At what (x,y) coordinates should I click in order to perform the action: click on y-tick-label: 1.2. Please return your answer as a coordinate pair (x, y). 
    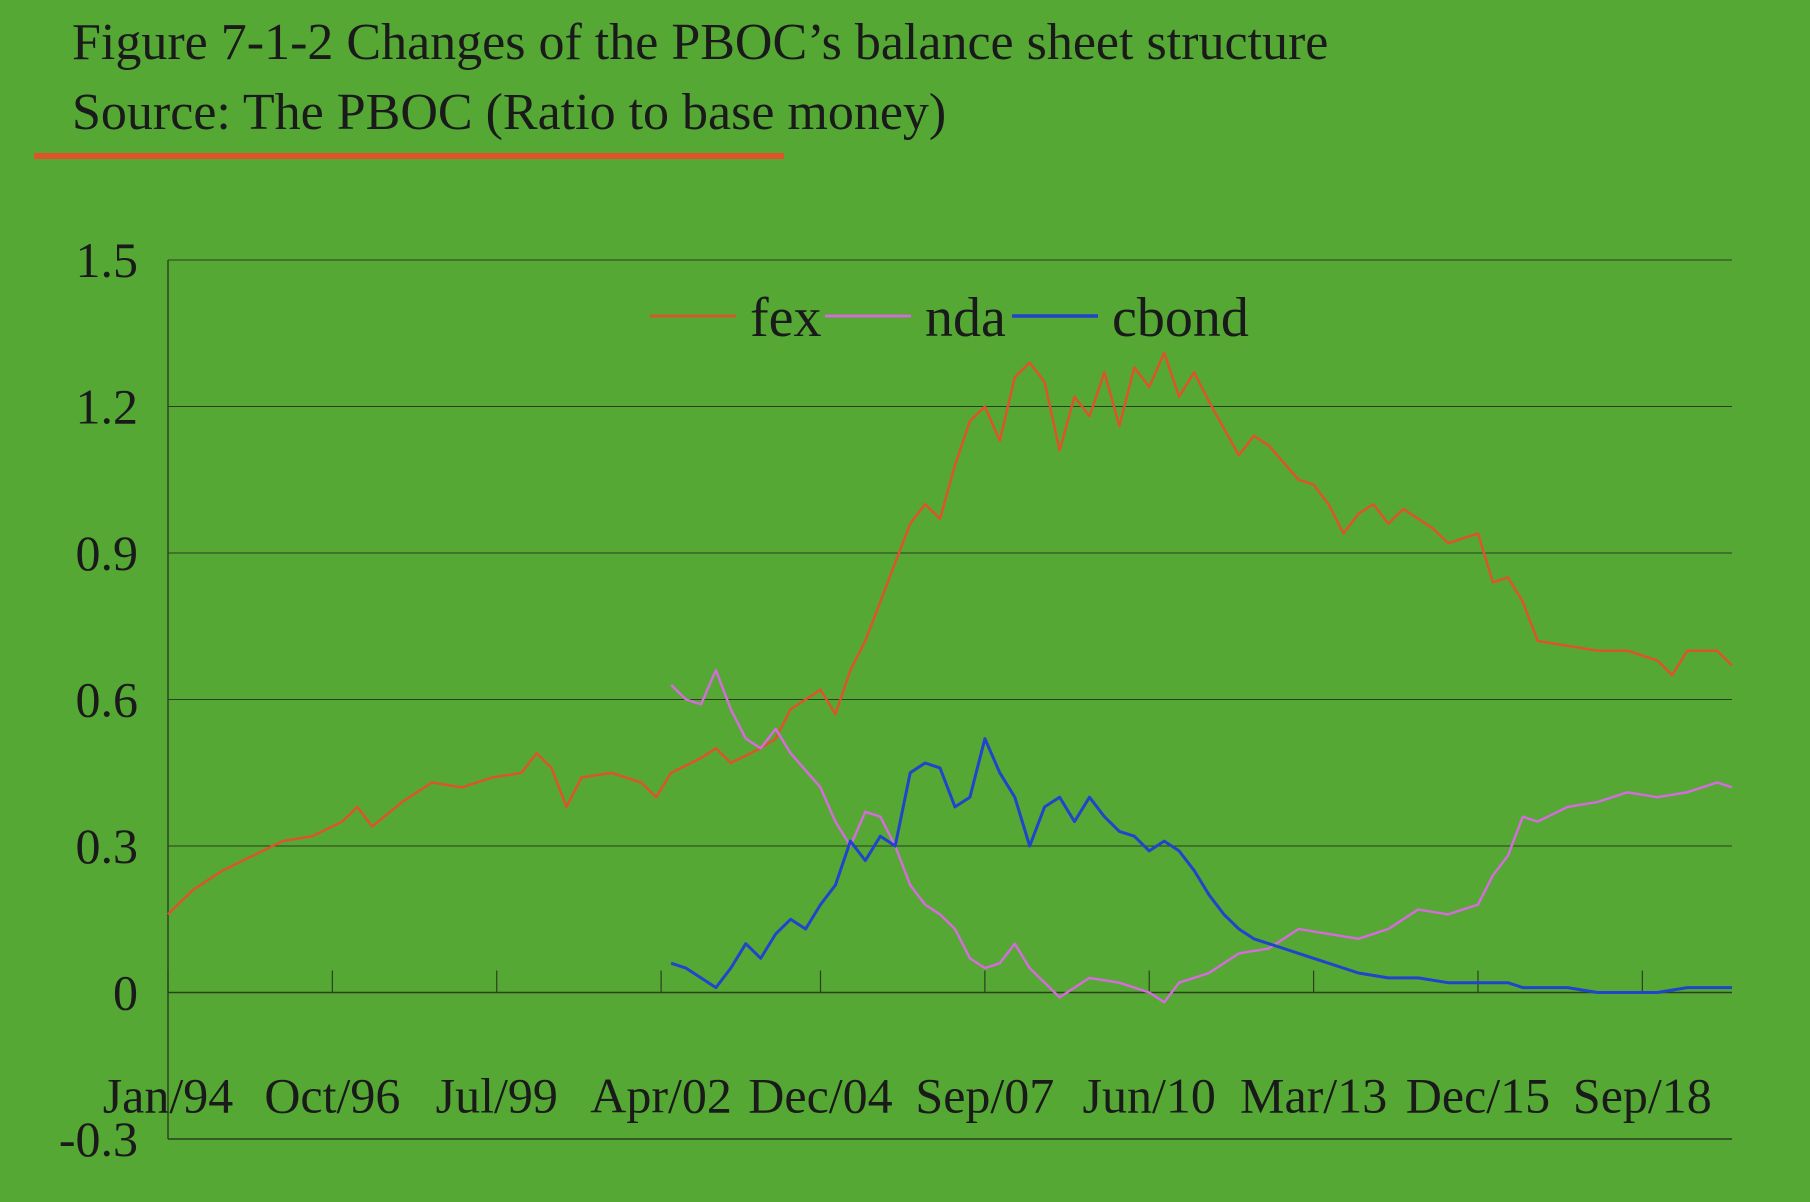
    Looking at the image, I should click on (107, 407).